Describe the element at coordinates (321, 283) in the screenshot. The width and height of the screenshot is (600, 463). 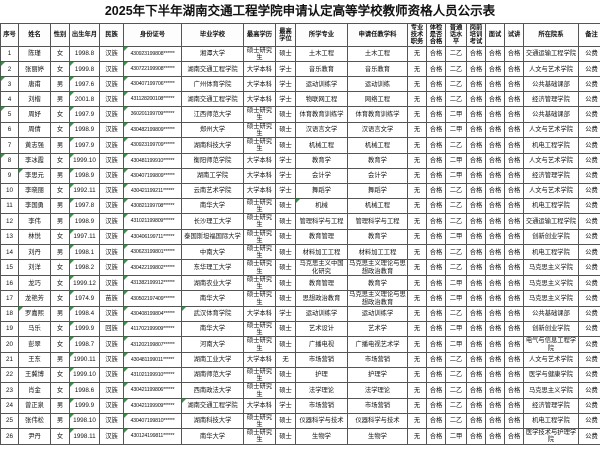
I see `cell-sxzy: 教育管理` at that location.